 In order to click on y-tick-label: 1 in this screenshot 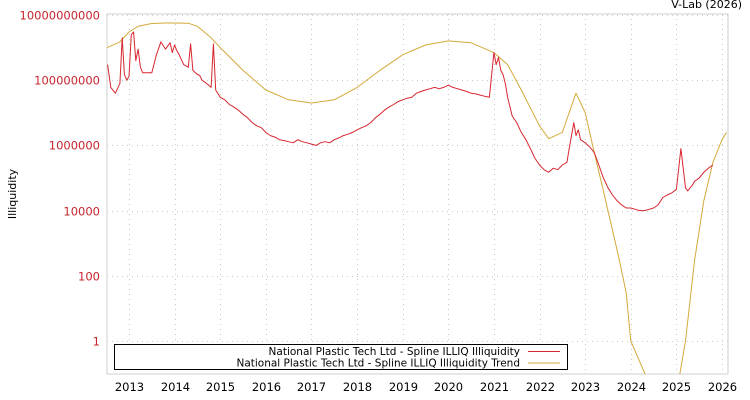, I will do `click(96, 342)`.